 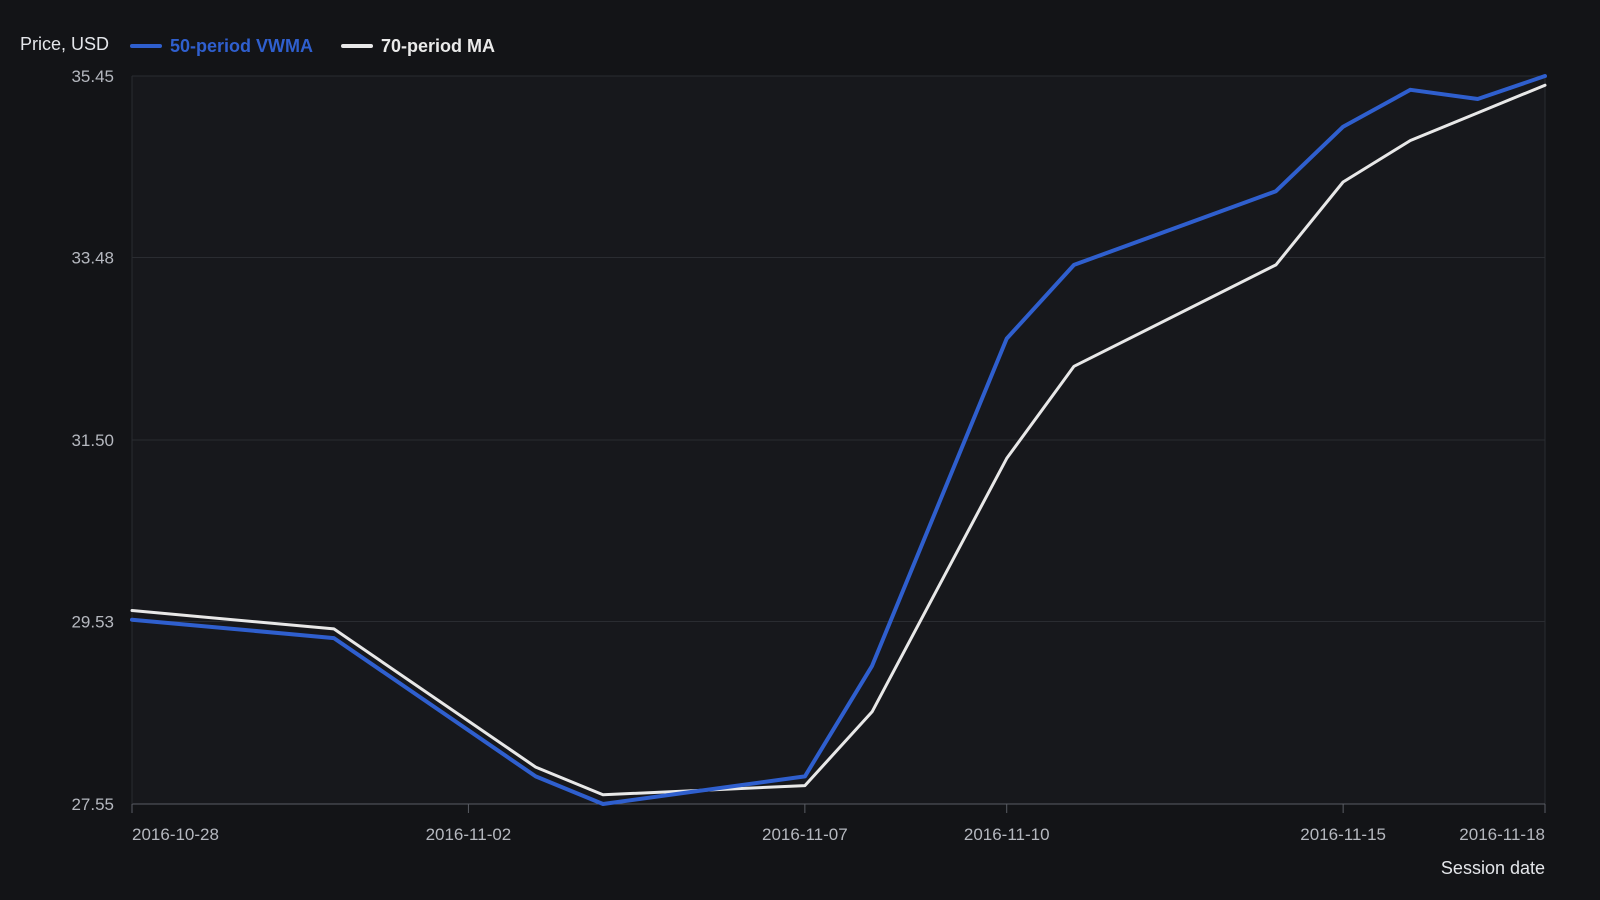 What do you see at coordinates (64, 44) in the screenshot?
I see `y-axis-title: Price, USD` at bounding box center [64, 44].